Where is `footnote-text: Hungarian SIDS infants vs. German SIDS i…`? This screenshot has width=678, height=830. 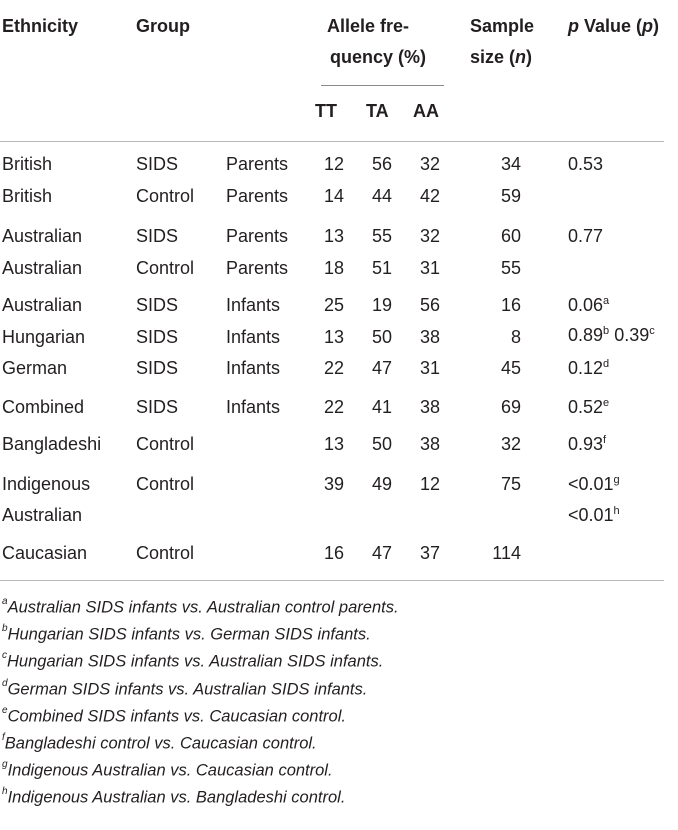
footnote-text: Hungarian SIDS infants vs. German SIDS i… is located at coordinates (189, 634).